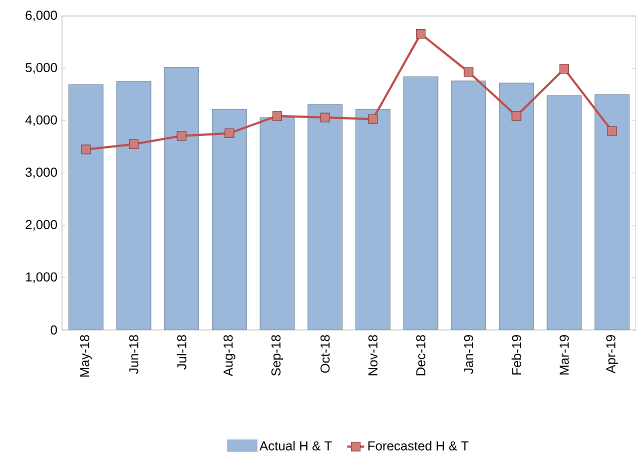 The width and height of the screenshot is (636, 470). I want to click on y-tick-label: 4,000, so click(41, 120).